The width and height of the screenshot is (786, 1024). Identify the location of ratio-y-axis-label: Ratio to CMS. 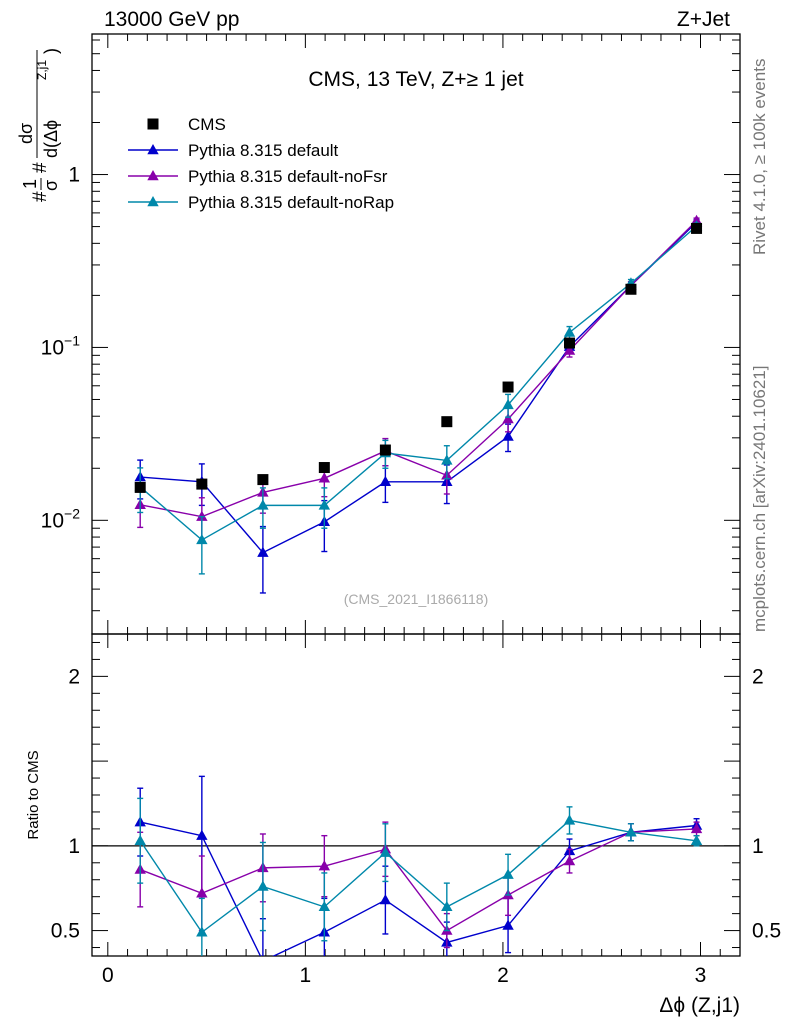
(33, 794).